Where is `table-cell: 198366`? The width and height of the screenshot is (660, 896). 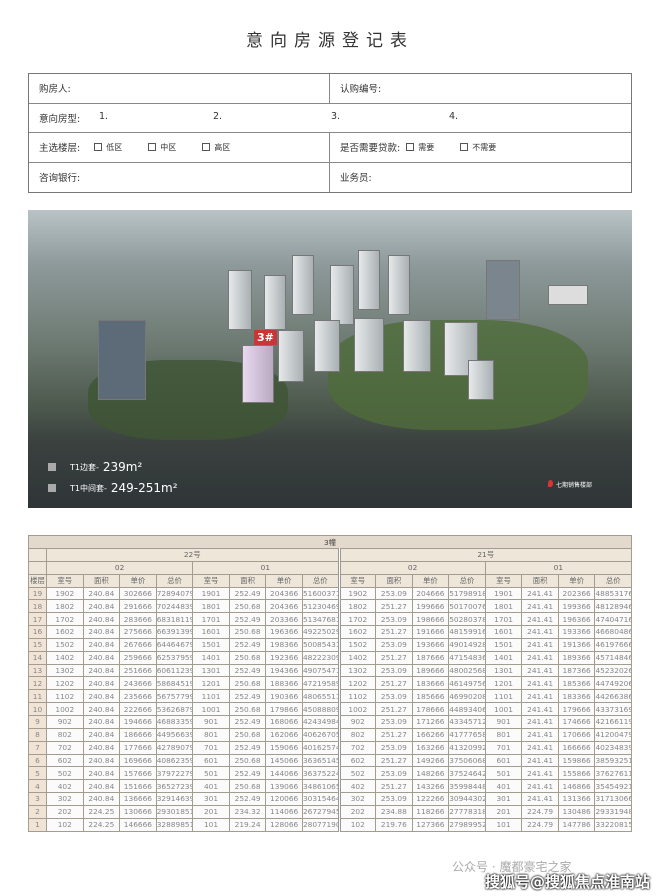 table-cell: 198366 is located at coordinates (284, 644).